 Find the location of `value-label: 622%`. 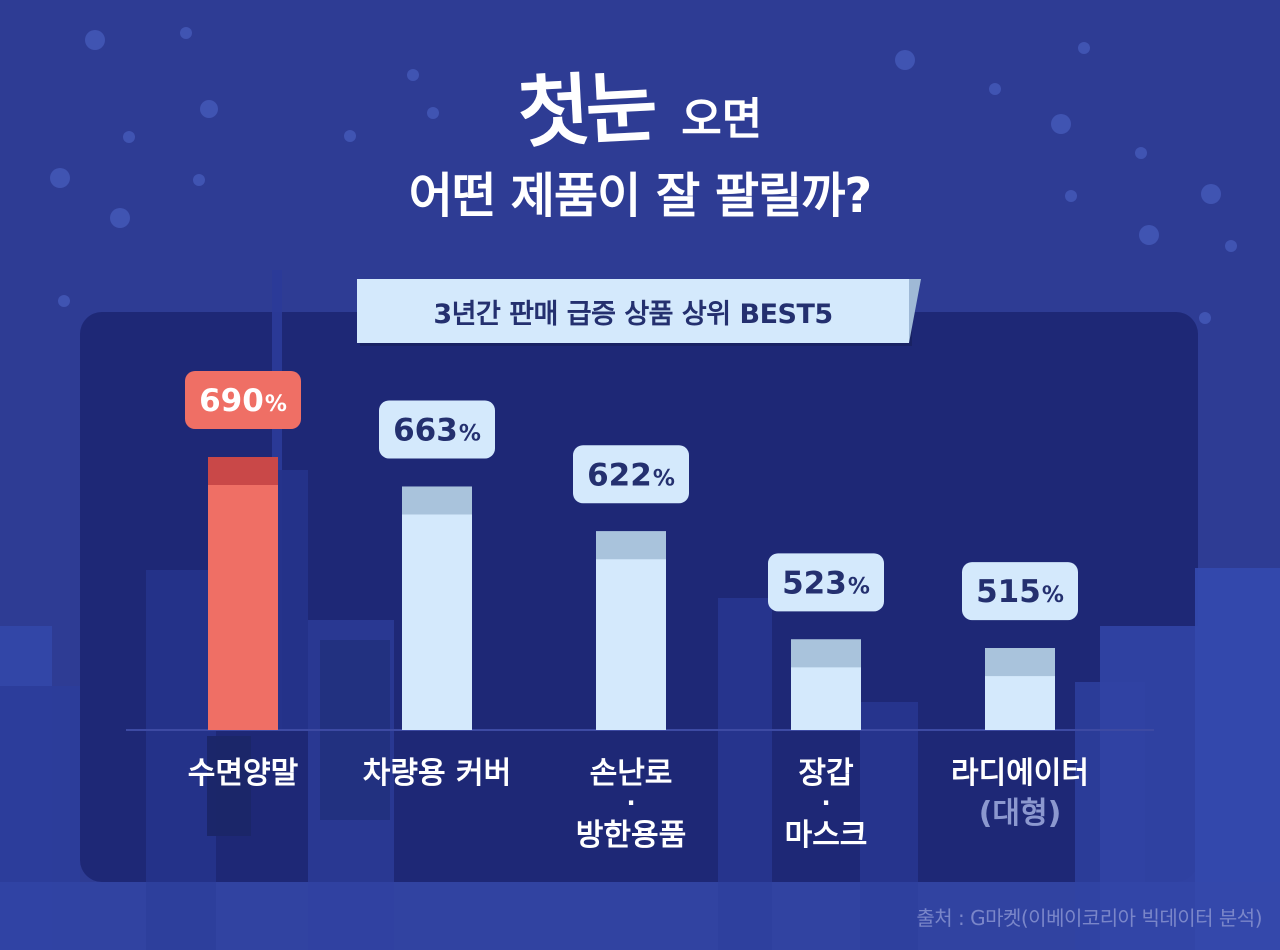

value-label: 622% is located at coordinates (631, 475).